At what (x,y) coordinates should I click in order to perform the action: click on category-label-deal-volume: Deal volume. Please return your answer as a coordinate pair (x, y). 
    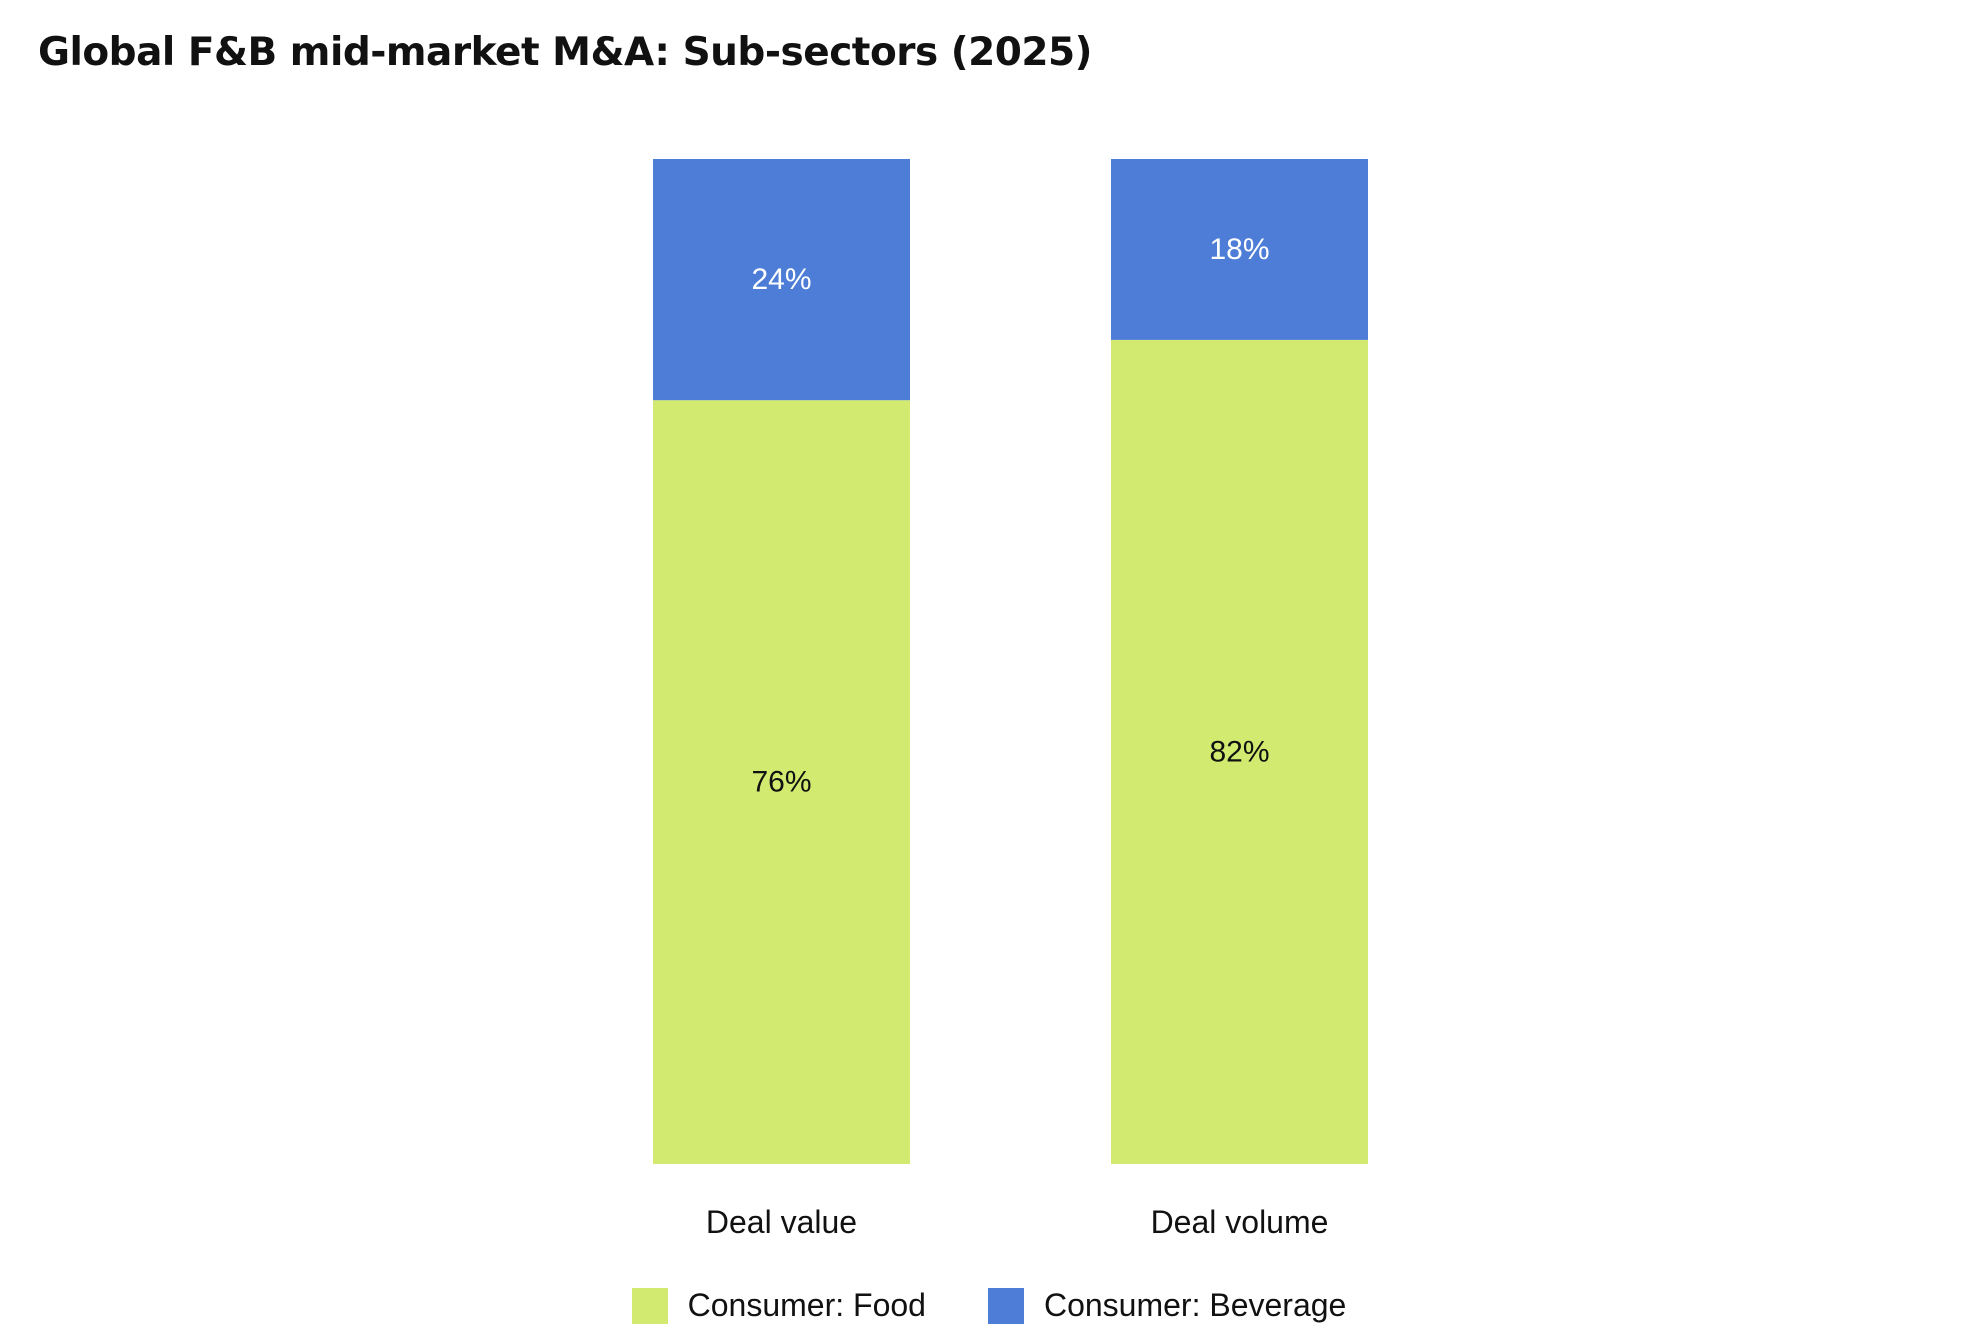
    Looking at the image, I should click on (1240, 1222).